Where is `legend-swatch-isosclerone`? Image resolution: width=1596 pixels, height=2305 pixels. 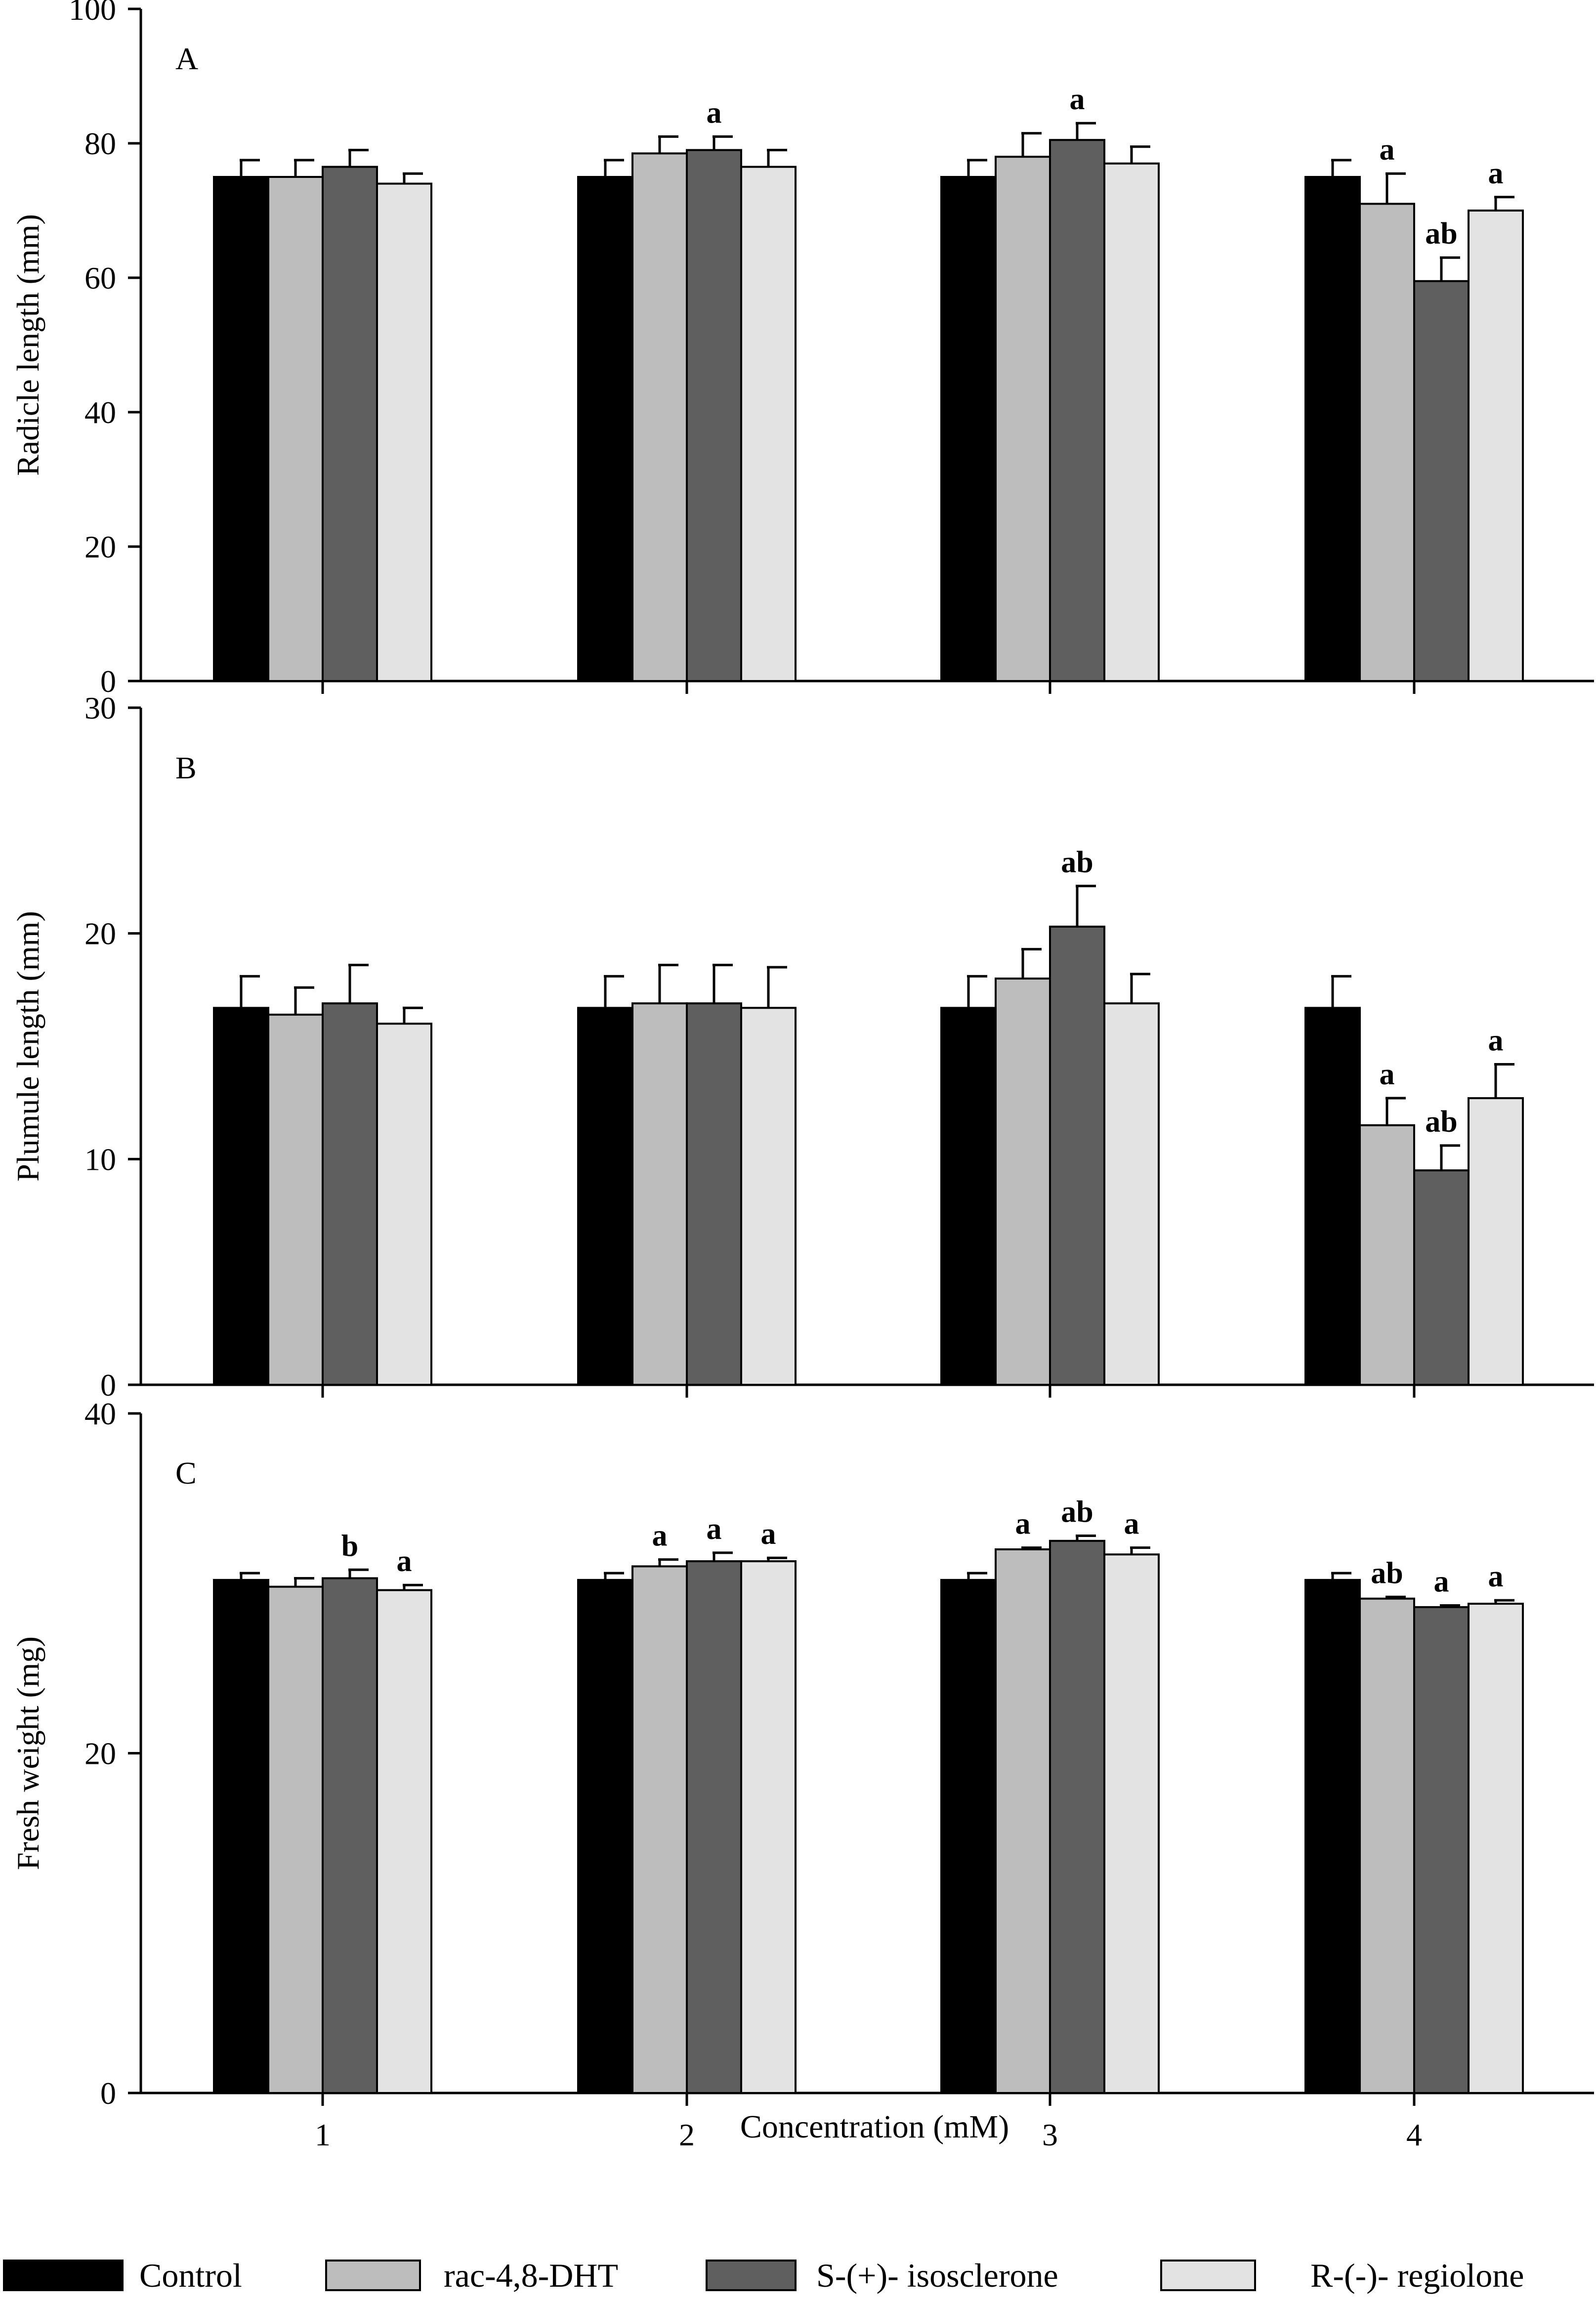
legend-swatch-isosclerone is located at coordinates (751, 2275).